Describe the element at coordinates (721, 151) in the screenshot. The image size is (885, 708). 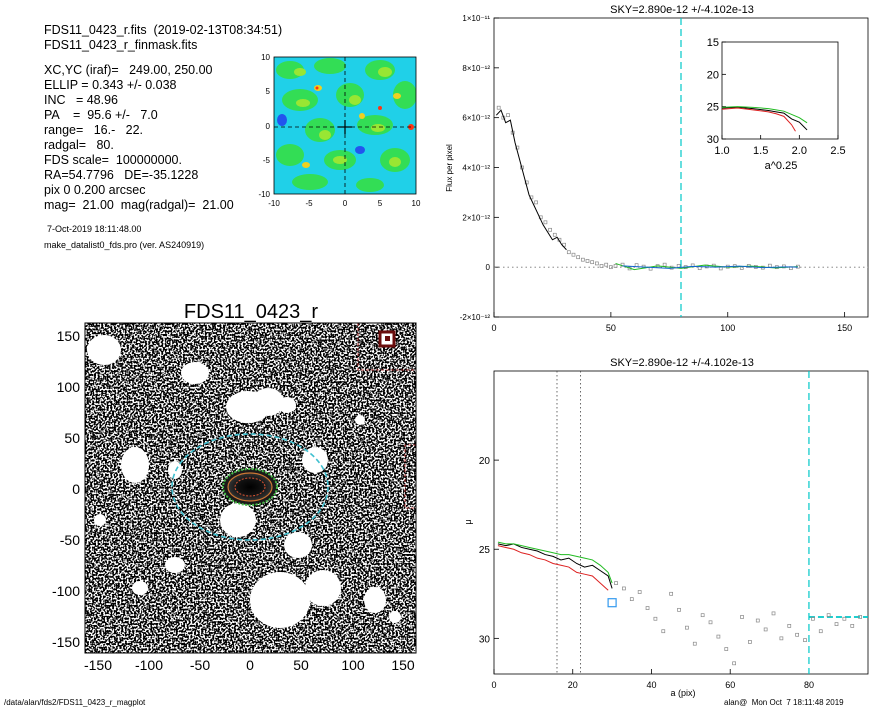
I see `inset-xtick: 1.0` at that location.